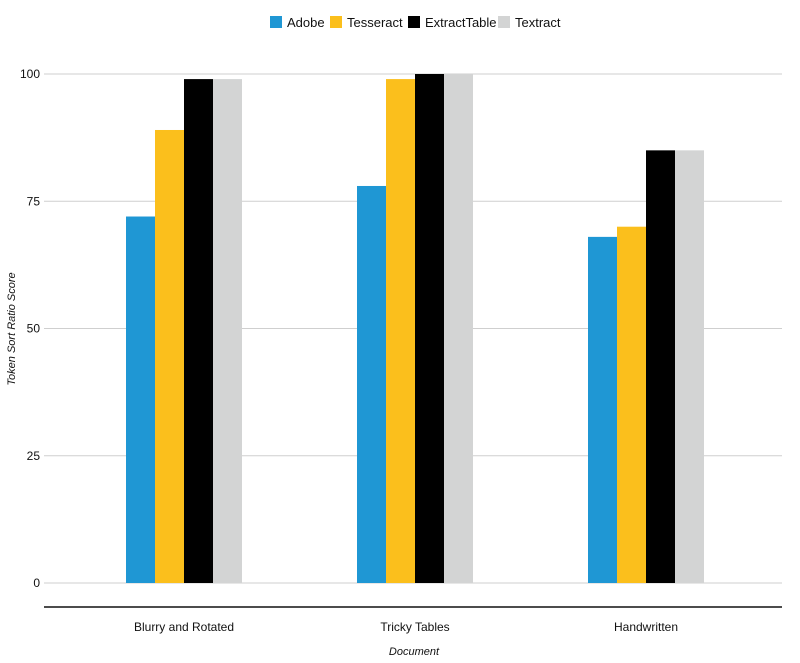 This screenshot has height=663, width=800. I want to click on y-axis-title: Token Sort Ratio Score, so click(12, 328).